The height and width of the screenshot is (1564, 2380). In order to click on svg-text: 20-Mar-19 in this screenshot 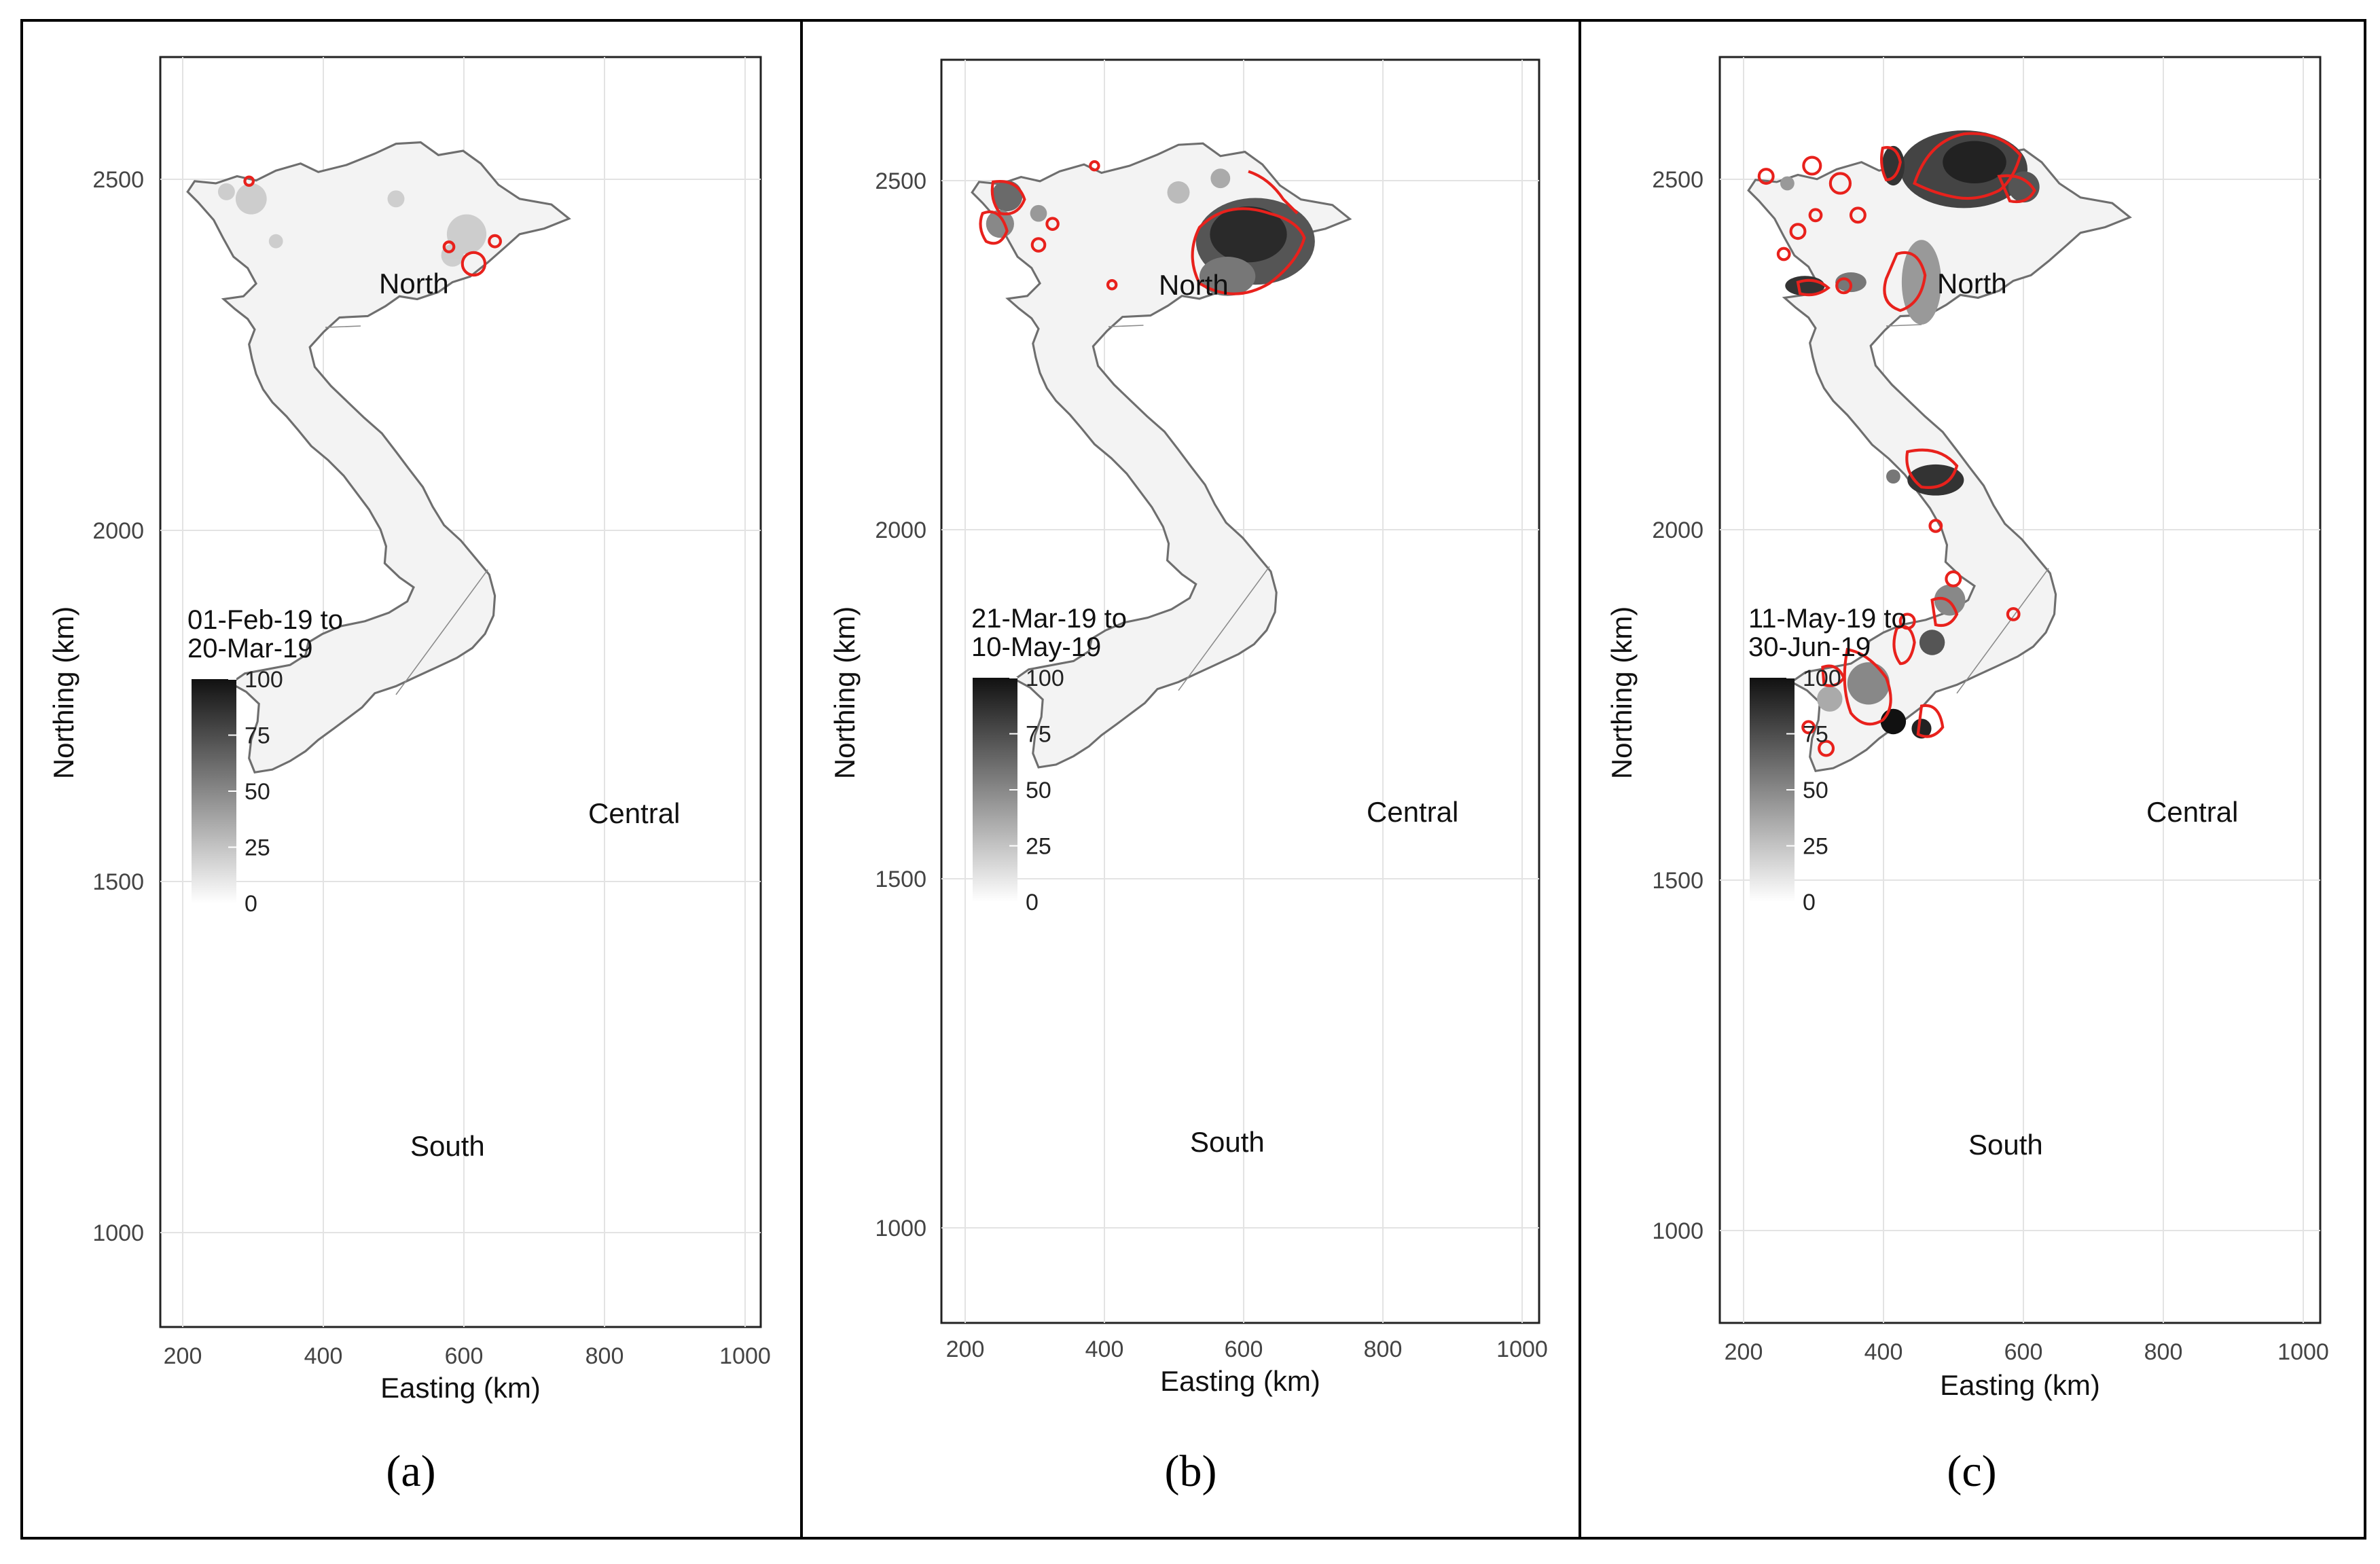, I will do `click(250, 648)`.